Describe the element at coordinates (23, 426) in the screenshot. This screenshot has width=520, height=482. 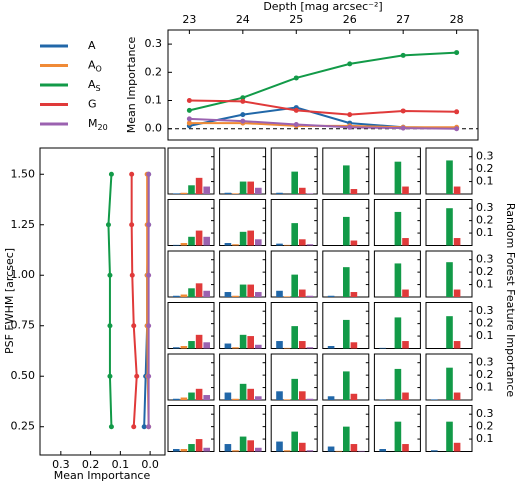
I see `y-tick-label: 0.25` at that location.